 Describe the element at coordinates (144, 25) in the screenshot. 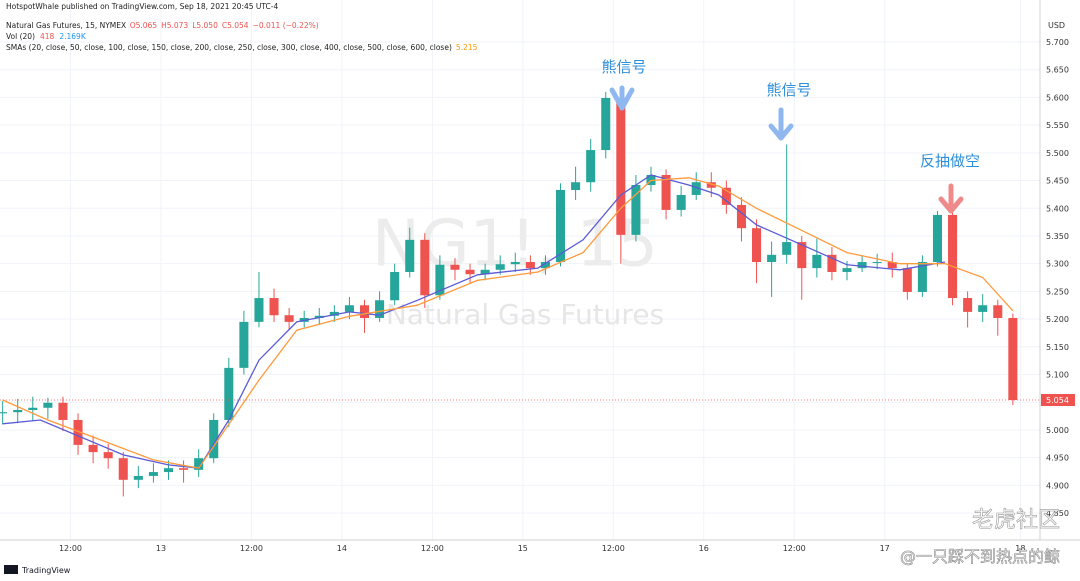

I see `open-label: O5.065` at that location.